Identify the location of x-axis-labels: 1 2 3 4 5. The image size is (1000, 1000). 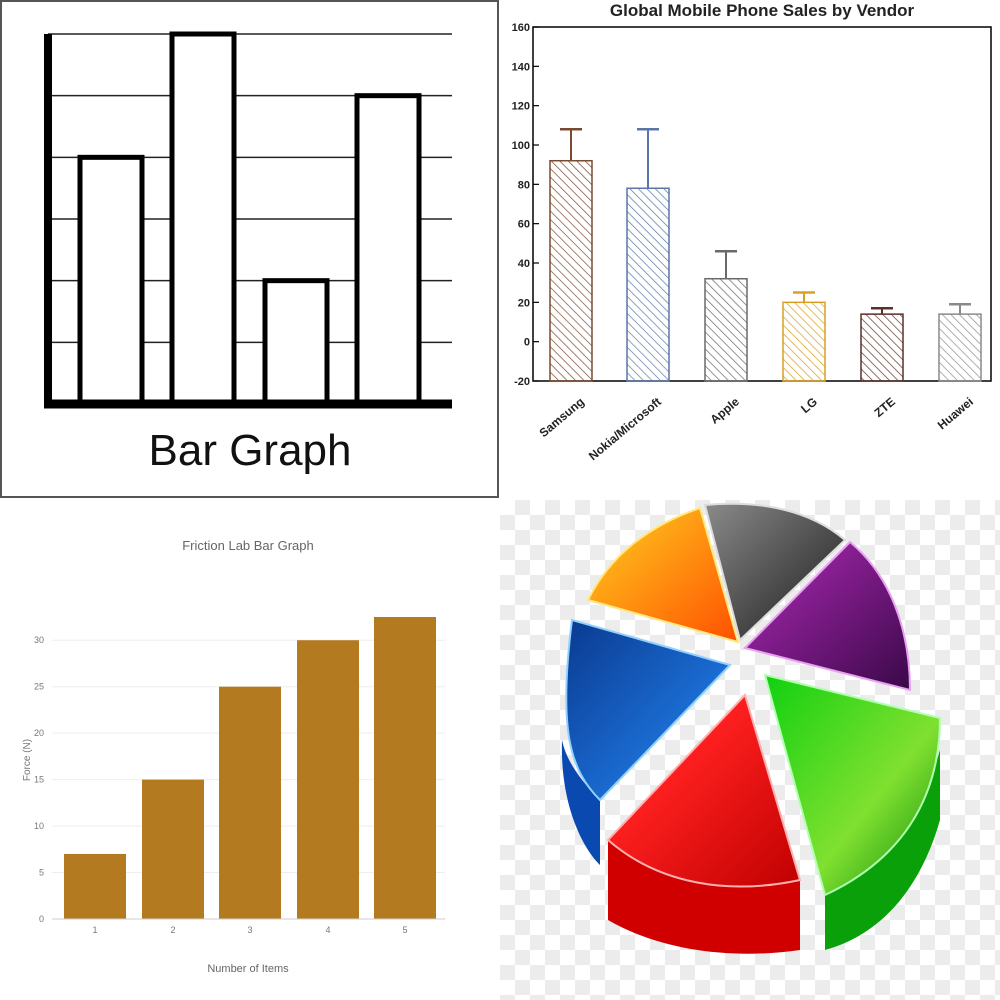
(249, 930).